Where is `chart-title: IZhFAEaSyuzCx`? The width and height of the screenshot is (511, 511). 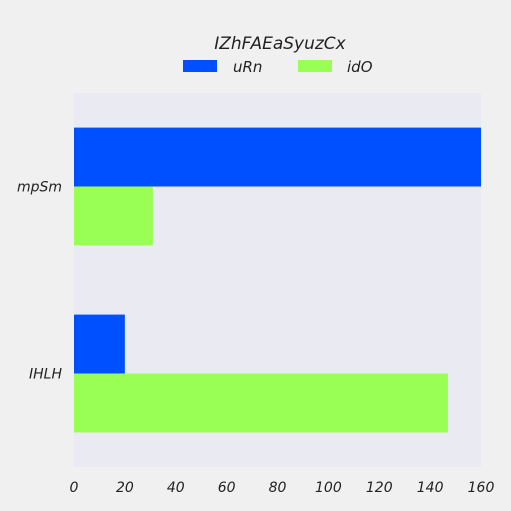 chart-title: IZhFAEaSyuzCx is located at coordinates (280, 44).